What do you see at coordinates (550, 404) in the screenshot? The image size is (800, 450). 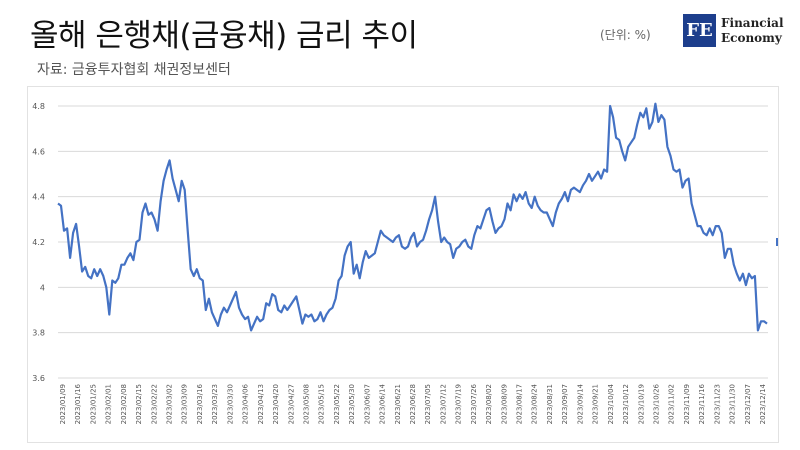 I see `x-tick-label: 2023/08/31` at bounding box center [550, 404].